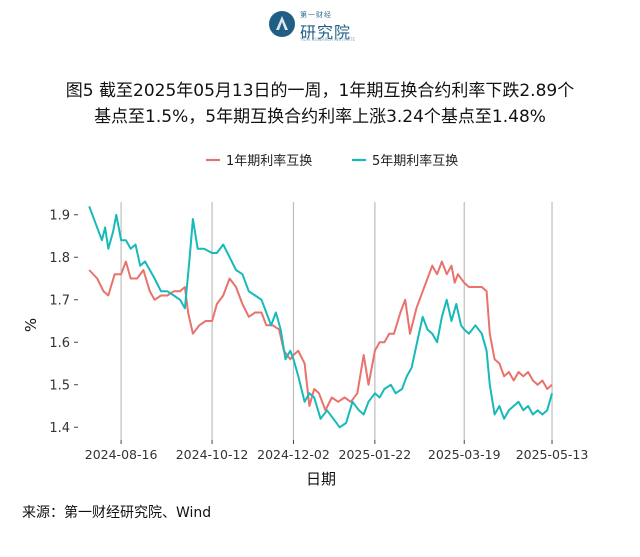 The width and height of the screenshot is (640, 557). What do you see at coordinates (117, 513) in the screenshot?
I see `source-note: 来源：第一财经研究院、Wind` at bounding box center [117, 513].